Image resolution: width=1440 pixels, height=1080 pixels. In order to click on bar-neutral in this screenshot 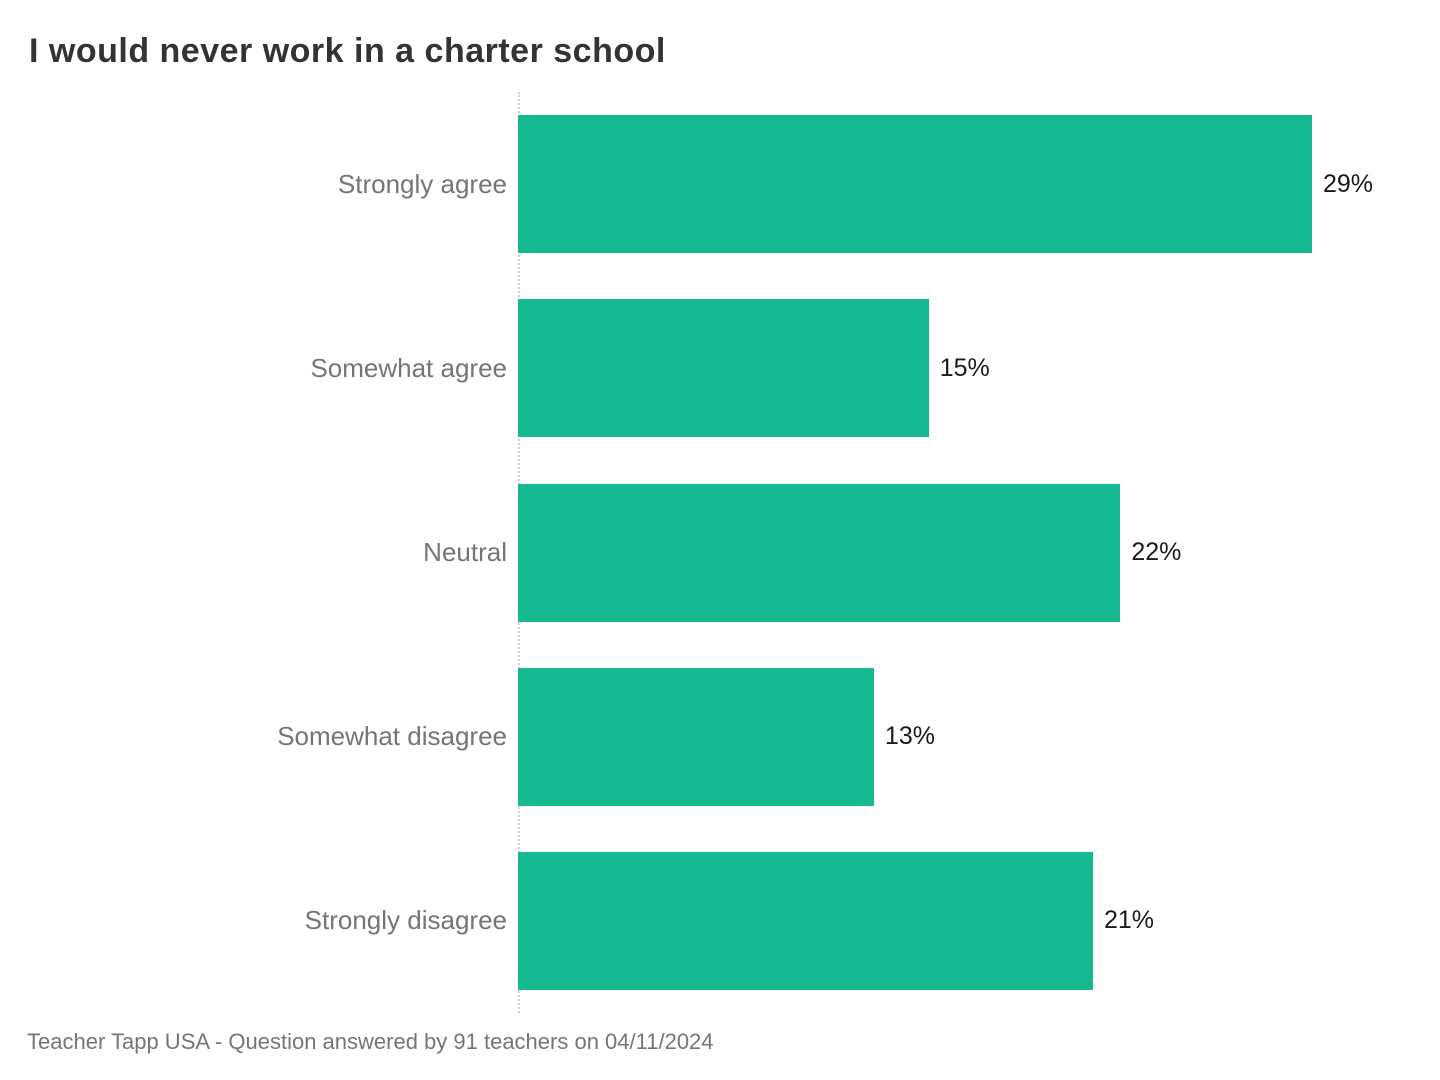, I will do `click(819, 552)`.